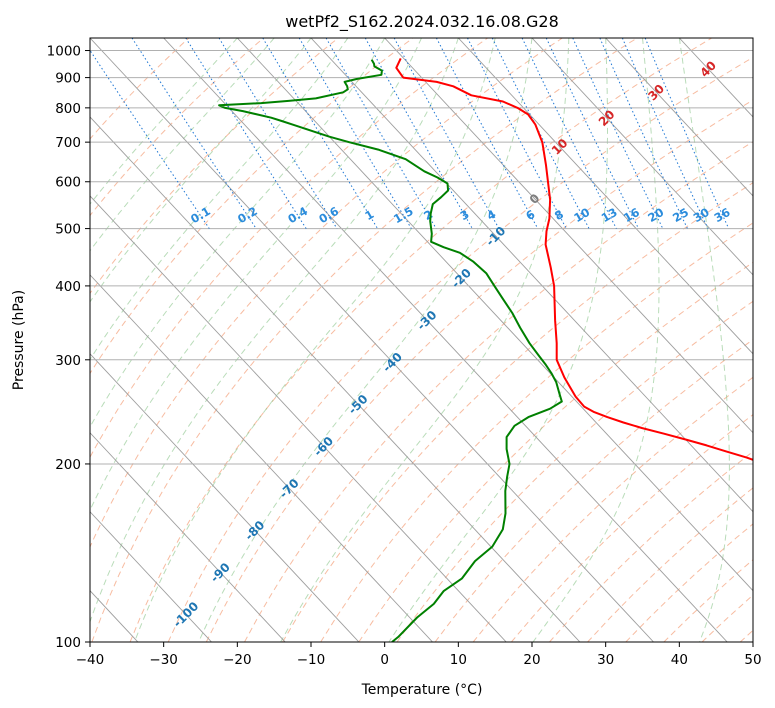 Image resolution: width=775 pixels, height=708 pixels. What do you see at coordinates (605, 660) in the screenshot?
I see `x-tick-label: 30` at bounding box center [605, 660].